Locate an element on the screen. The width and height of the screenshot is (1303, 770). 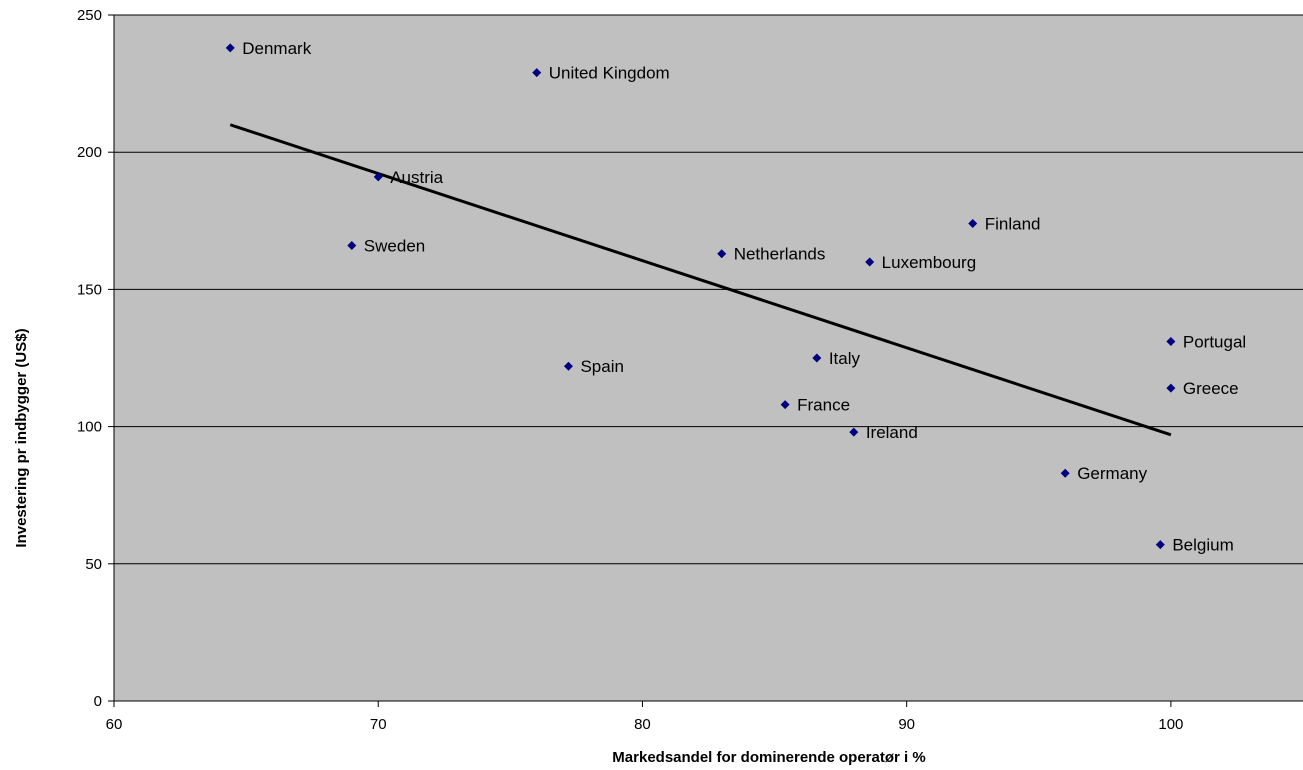
data-point-label: Spain is located at coordinates (601, 366).